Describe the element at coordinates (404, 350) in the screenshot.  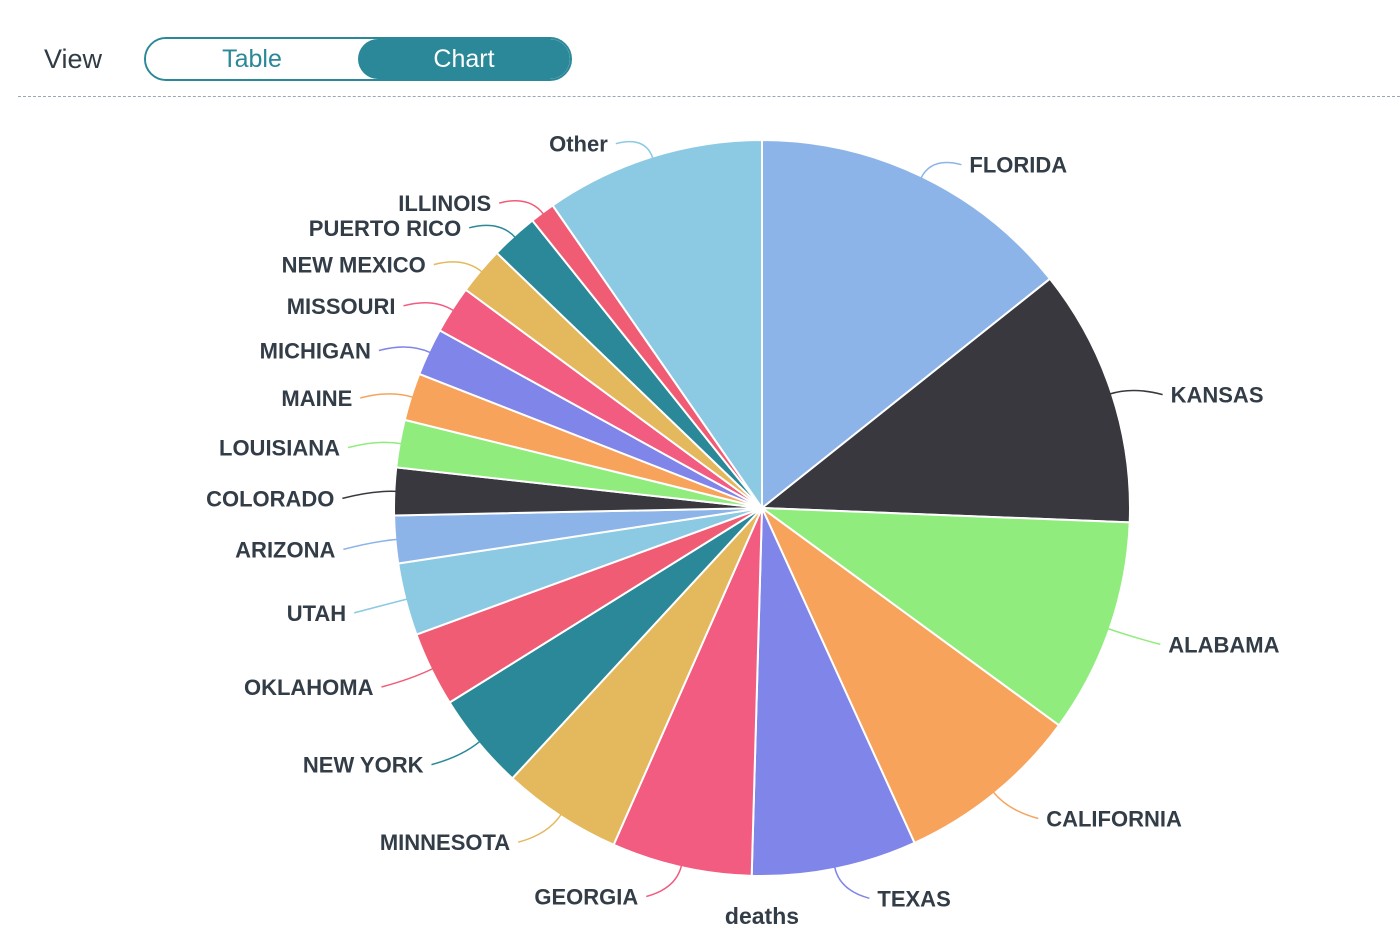
I see `connector-michigan` at that location.